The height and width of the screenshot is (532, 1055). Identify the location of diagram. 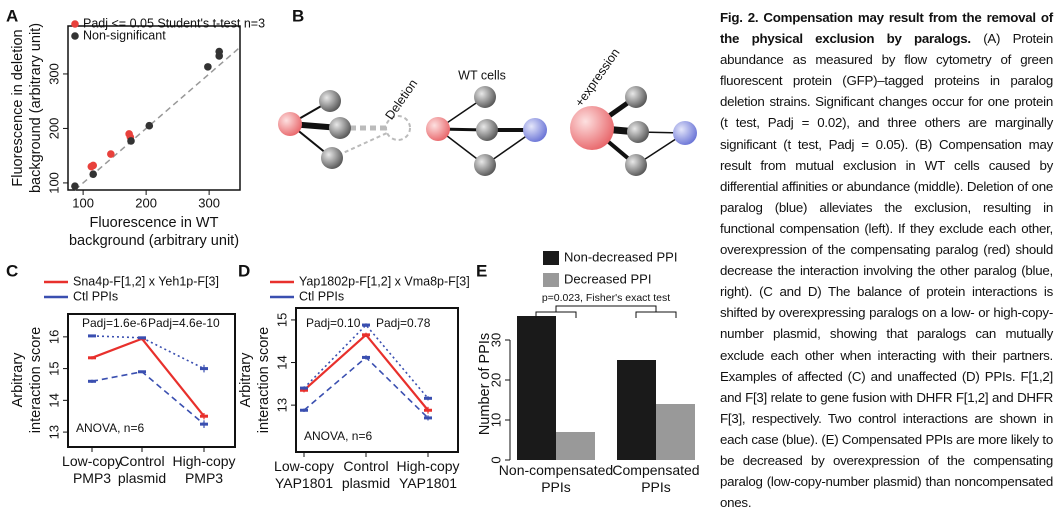
(487, 131).